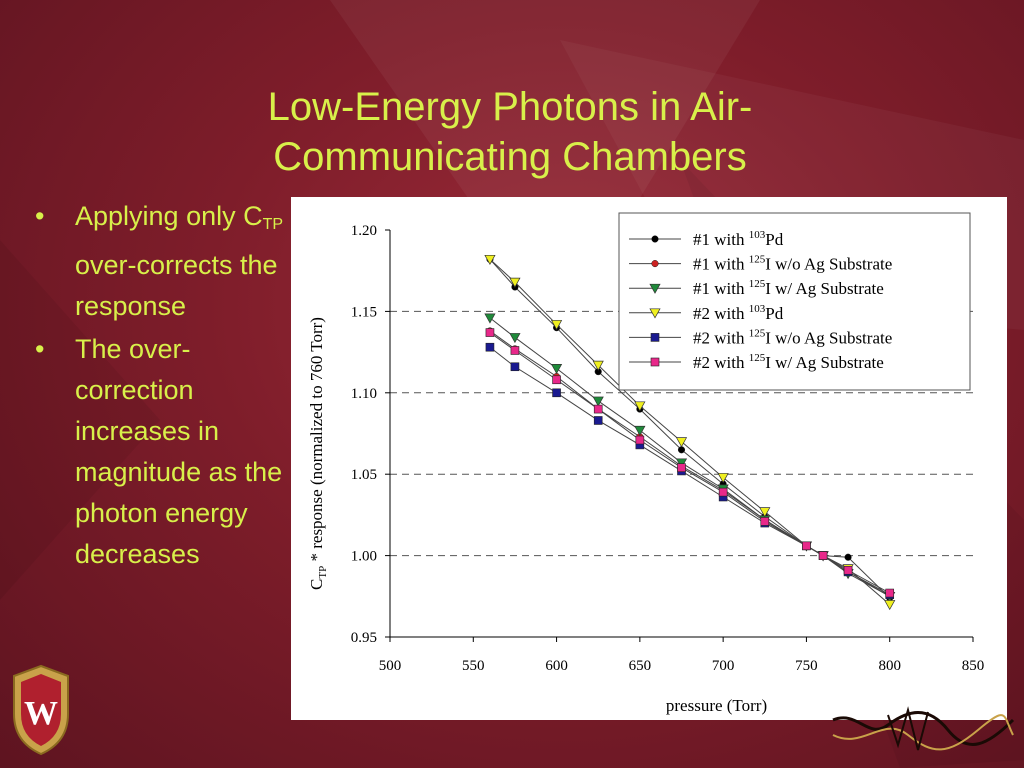 Image resolution: width=1024 pixels, height=768 pixels. Describe the element at coordinates (510, 157) in the screenshot. I see `title-line-2: Communicating Chambers` at that location.